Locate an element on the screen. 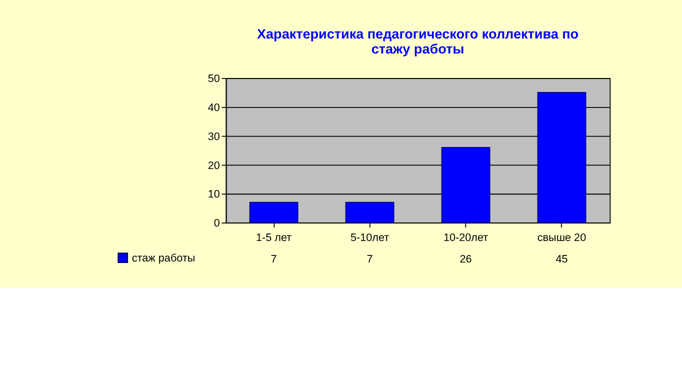  y-tick-label: 50 is located at coordinates (214, 79).